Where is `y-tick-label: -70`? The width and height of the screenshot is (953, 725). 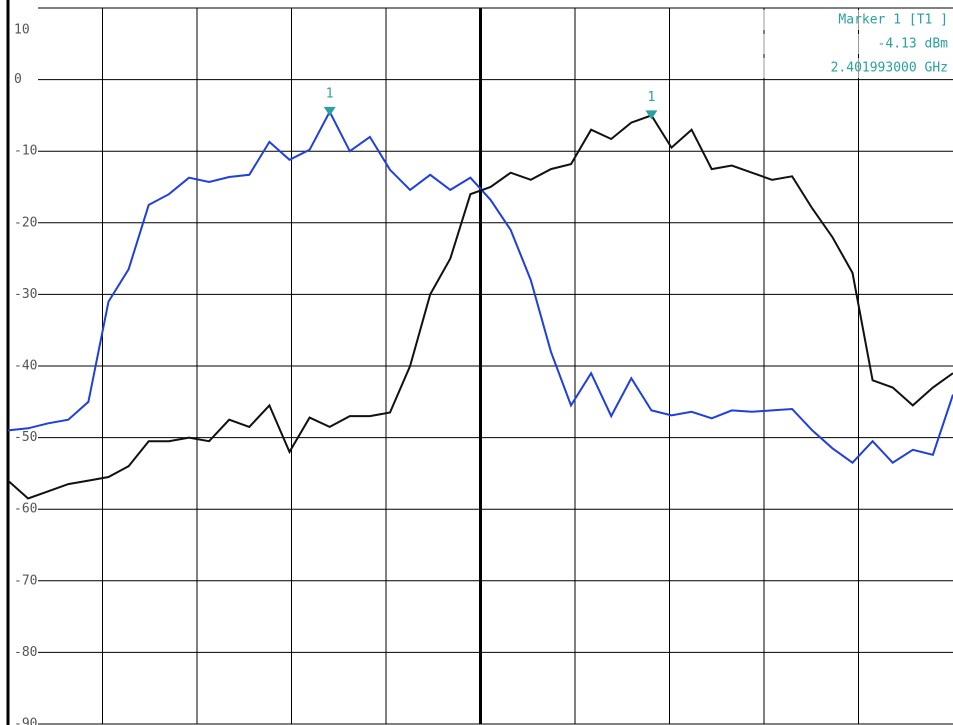
y-tick-label: -70 is located at coordinates (25, 580).